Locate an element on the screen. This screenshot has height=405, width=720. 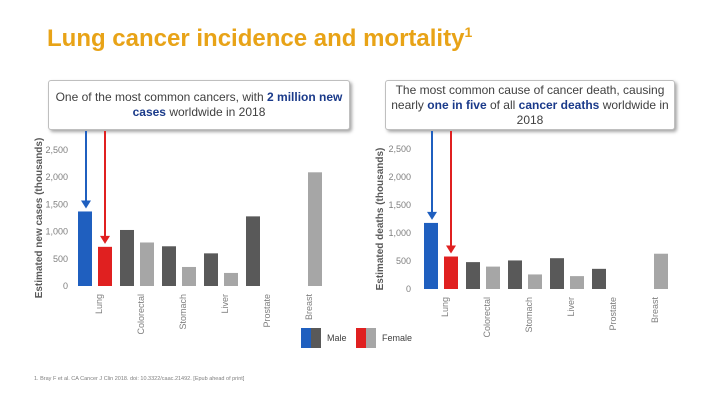
incidence-ytick: 500 is located at coordinates (60, 259).